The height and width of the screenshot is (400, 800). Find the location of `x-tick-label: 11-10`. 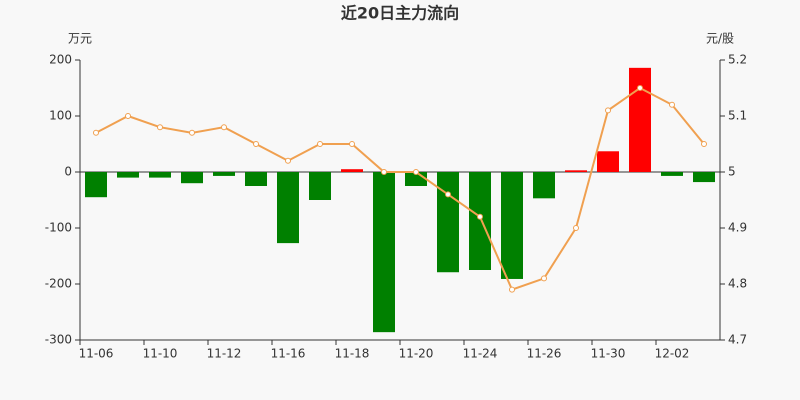

x-tick-label: 11-10 is located at coordinates (160, 354).